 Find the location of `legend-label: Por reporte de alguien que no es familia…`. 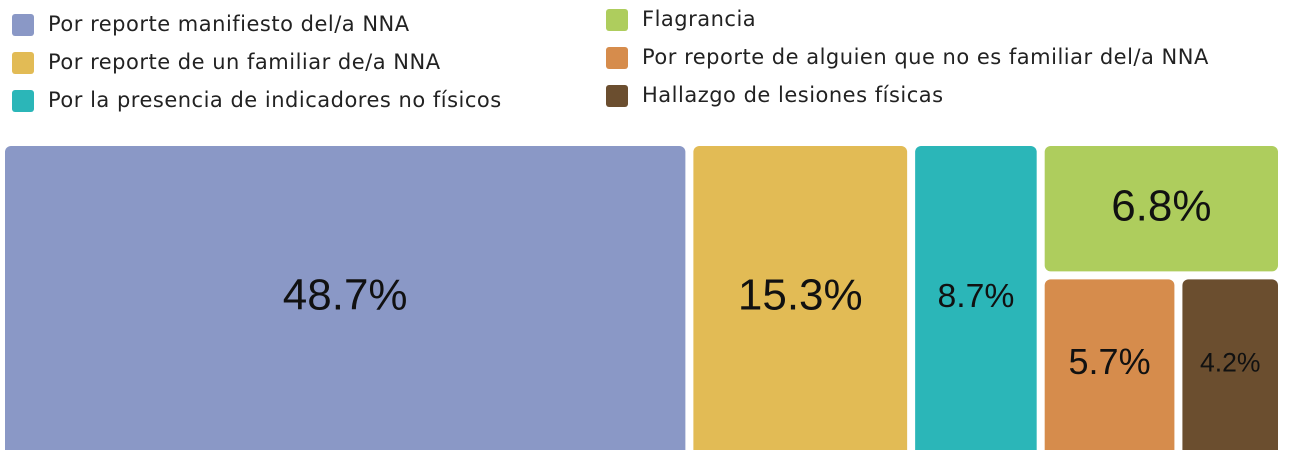

legend-label: Por reporte de alguien que no es familia… is located at coordinates (925, 57).